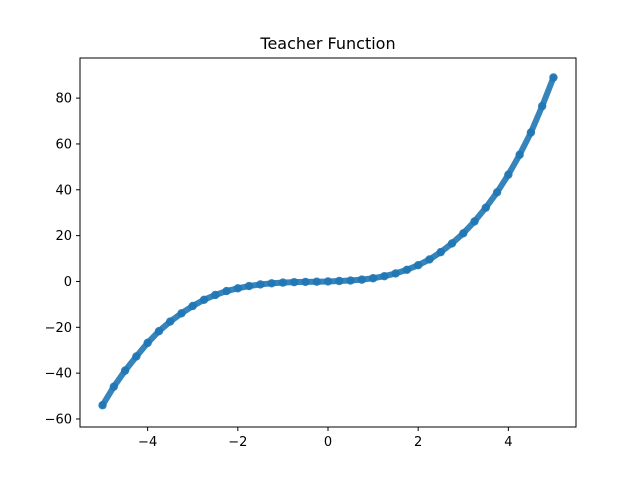  Describe the element at coordinates (328, 442) in the screenshot. I see `x-tick-label: 0` at that location.